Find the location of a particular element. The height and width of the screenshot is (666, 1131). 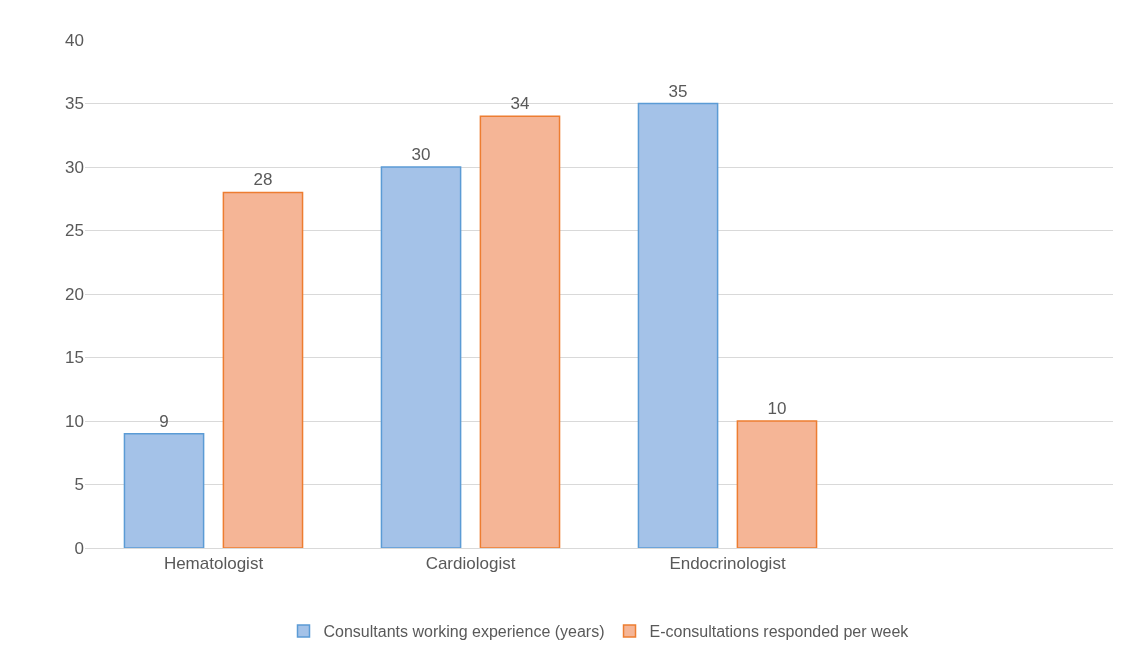

data-label: 35 is located at coordinates (678, 91).